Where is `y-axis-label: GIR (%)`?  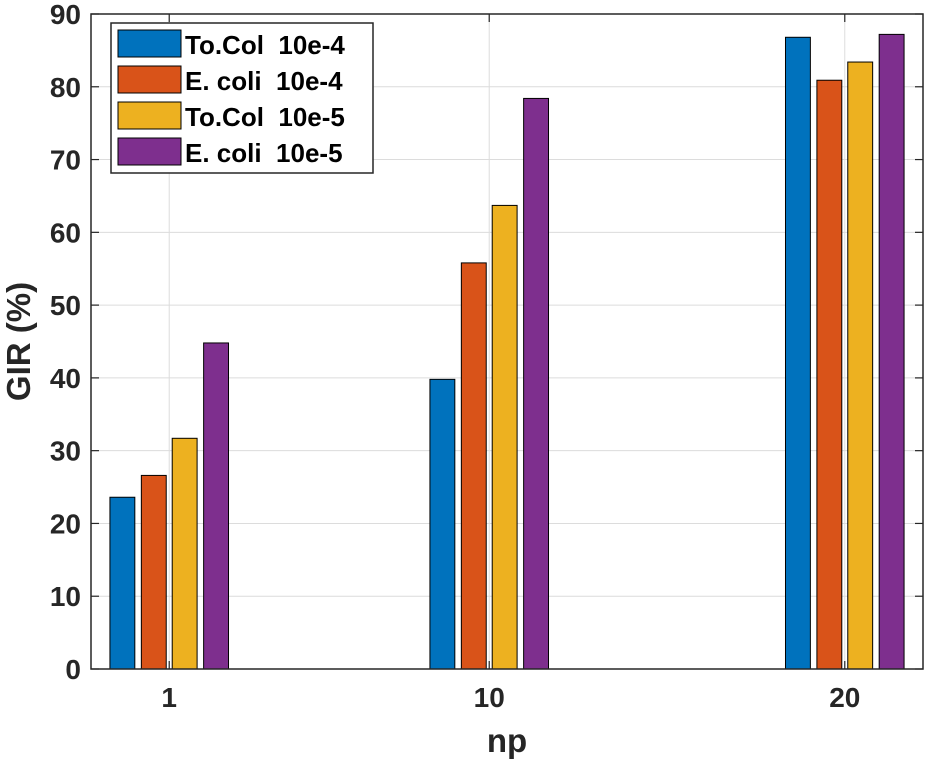
y-axis-label: GIR (%) is located at coordinates (18, 341).